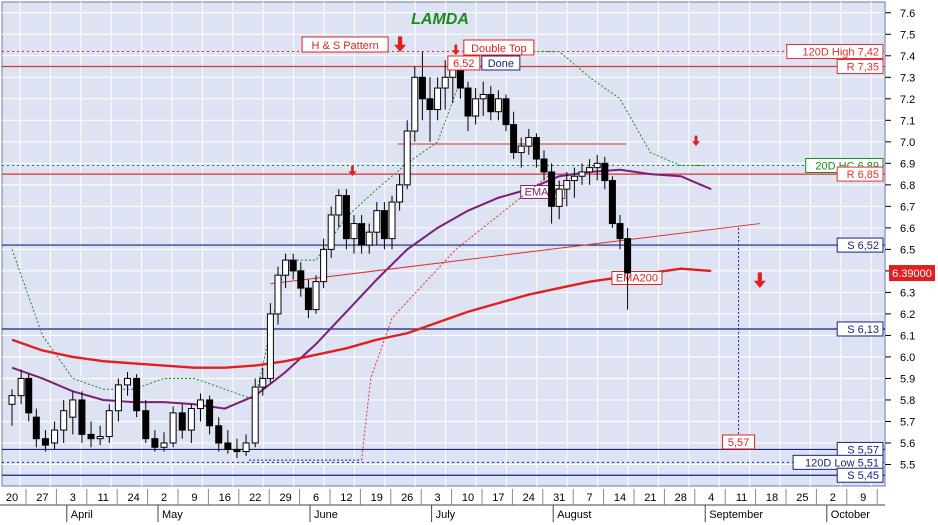 The image size is (938, 525). I want to click on neck-value-box, so click(464, 63).